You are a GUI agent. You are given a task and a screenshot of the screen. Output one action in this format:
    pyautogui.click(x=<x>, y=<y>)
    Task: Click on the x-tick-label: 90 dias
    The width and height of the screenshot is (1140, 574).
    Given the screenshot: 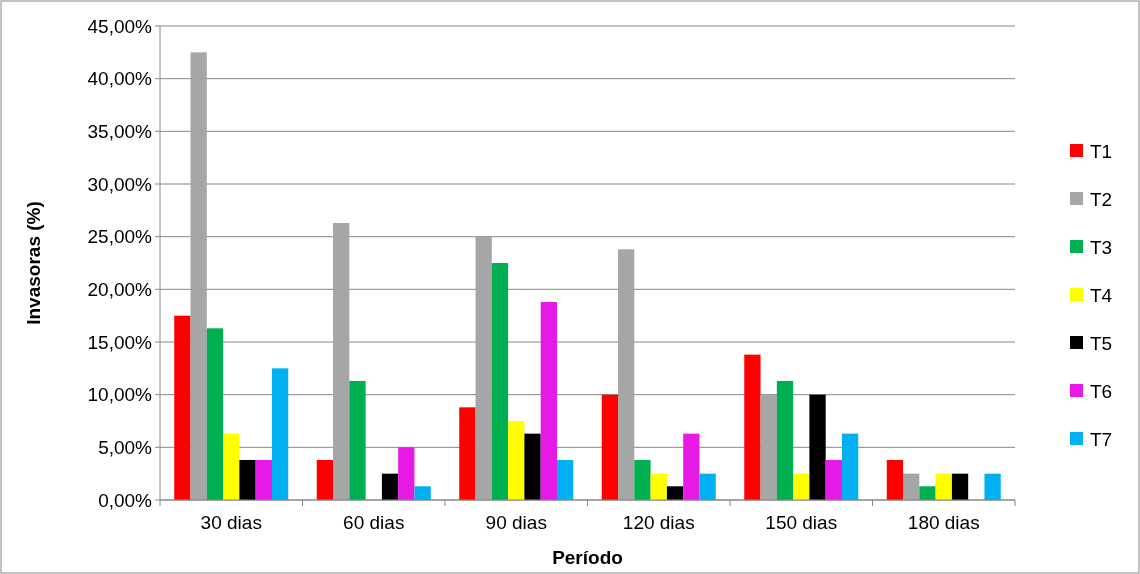 What is the action you would take?
    pyautogui.click(x=516, y=522)
    